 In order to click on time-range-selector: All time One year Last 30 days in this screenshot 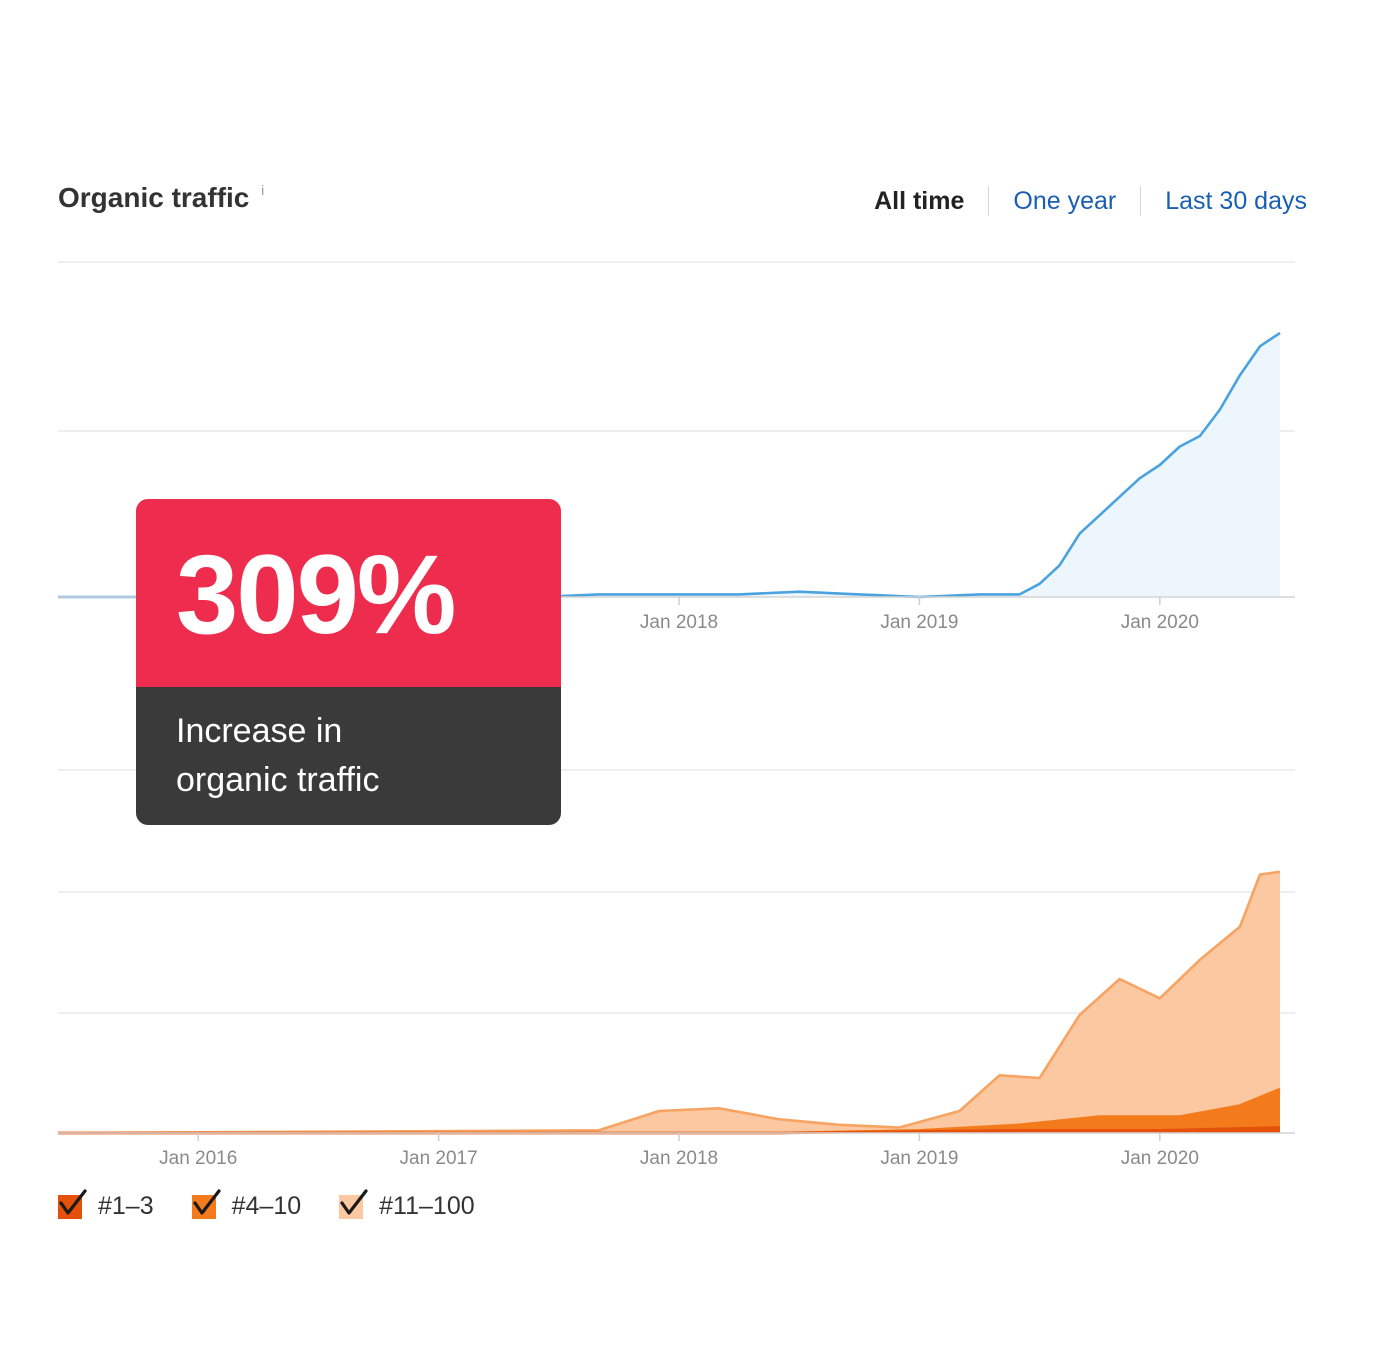, I will do `click(1090, 201)`.